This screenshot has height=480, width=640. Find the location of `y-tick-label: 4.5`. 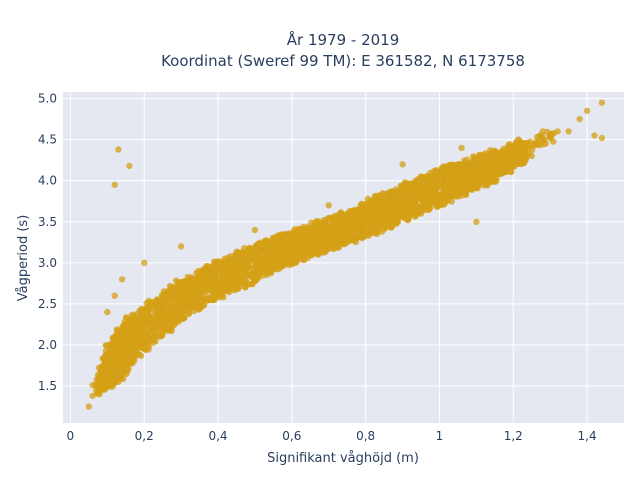

y-tick-label: 4.5 is located at coordinates (47, 140).